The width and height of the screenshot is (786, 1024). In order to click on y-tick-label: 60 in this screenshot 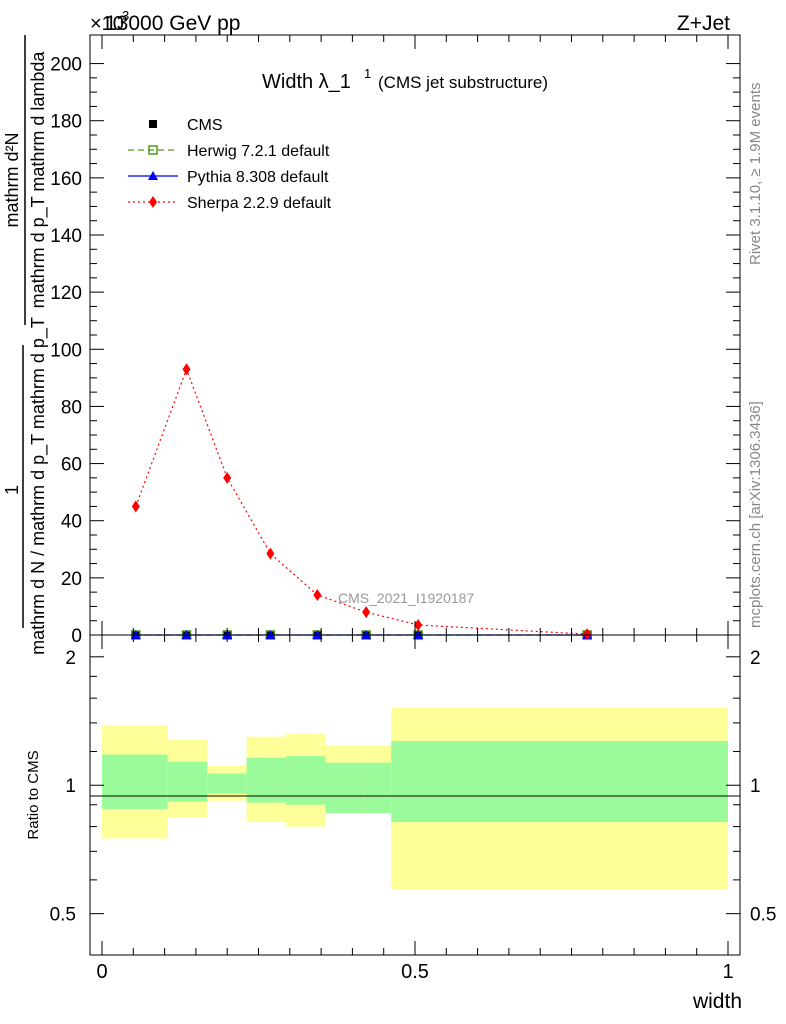, I will do `click(71, 465)`.